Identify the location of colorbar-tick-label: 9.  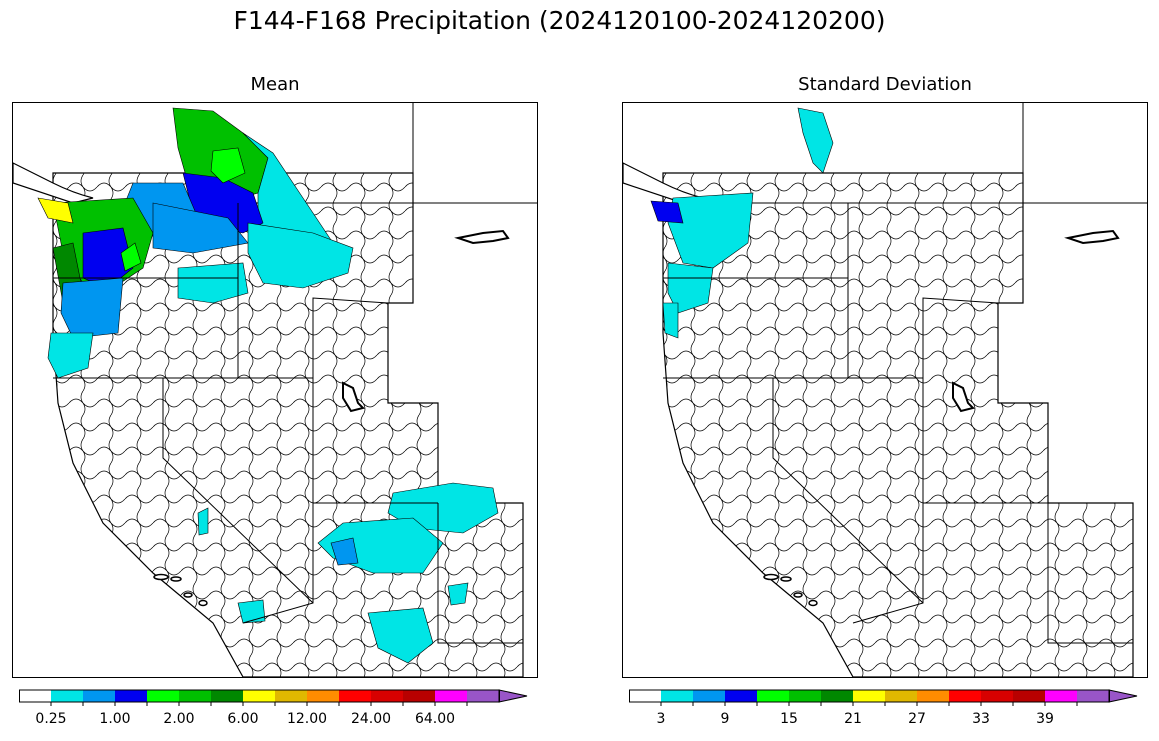
(725, 719).